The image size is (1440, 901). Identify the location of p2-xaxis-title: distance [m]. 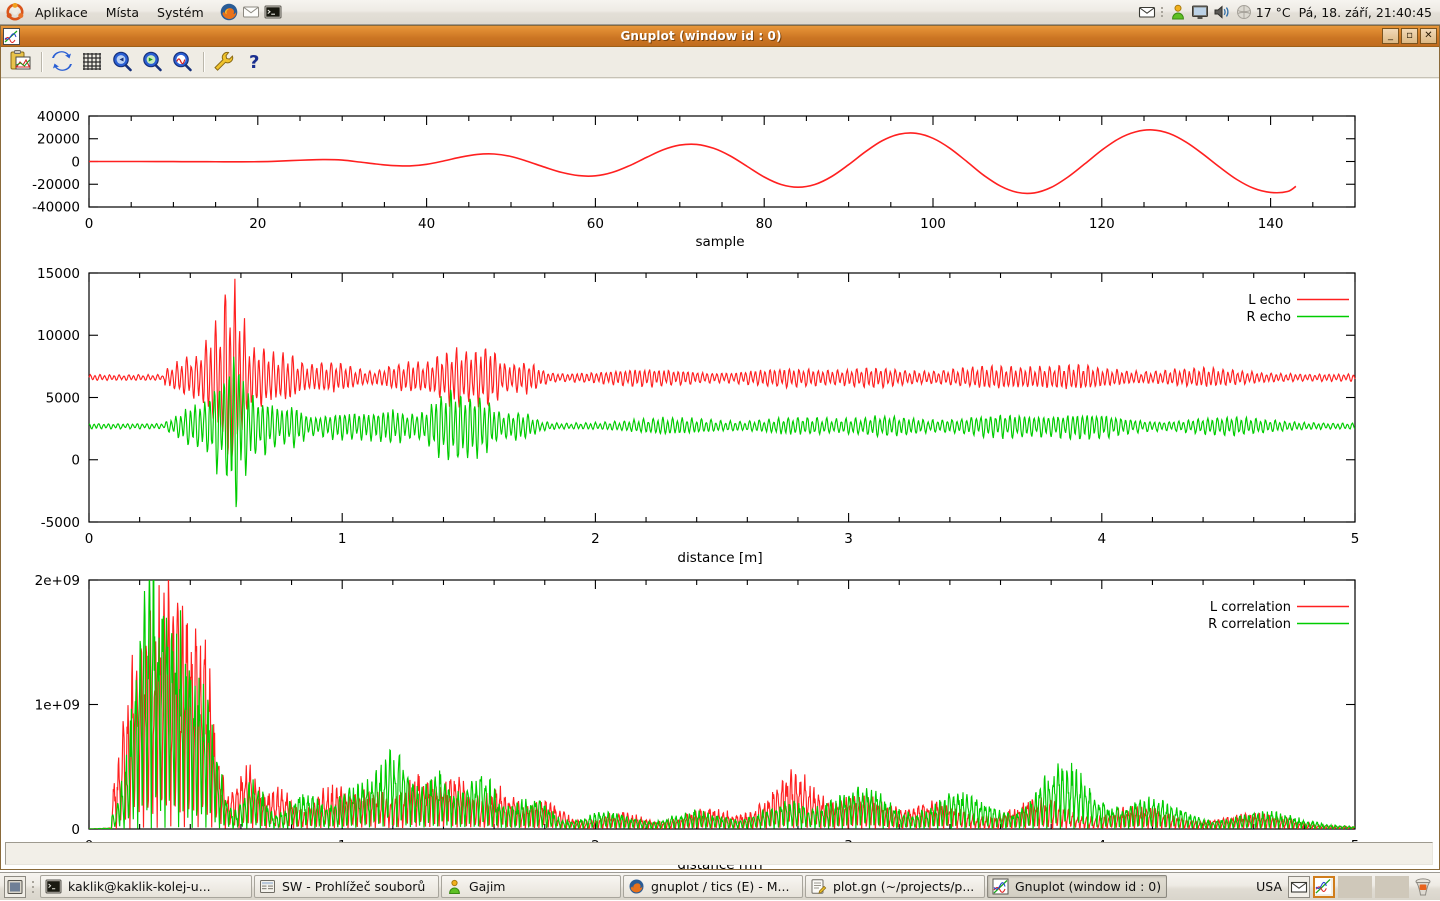
(719, 558).